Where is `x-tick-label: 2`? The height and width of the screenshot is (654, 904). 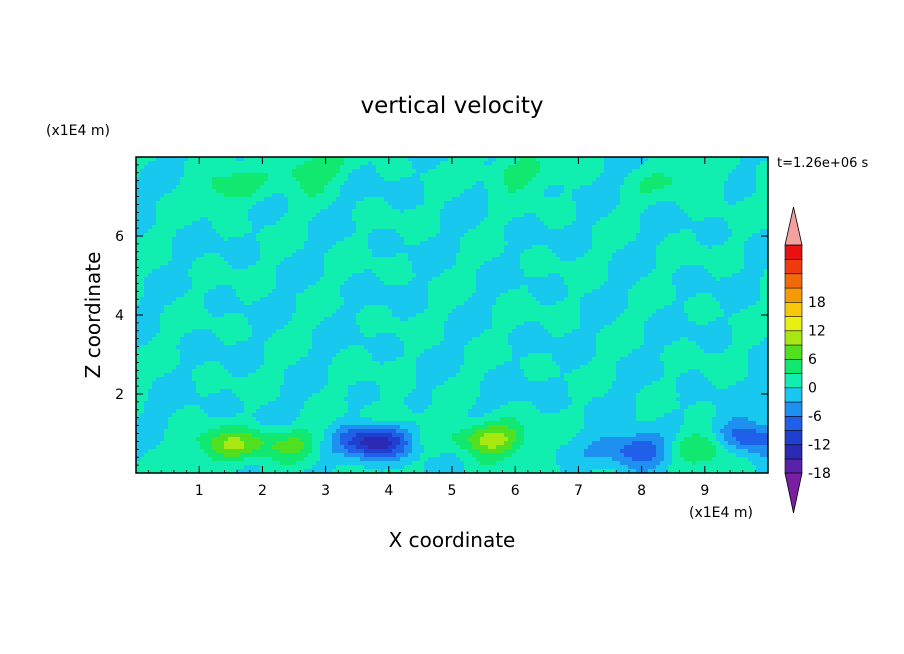 x-tick-label: 2 is located at coordinates (262, 491).